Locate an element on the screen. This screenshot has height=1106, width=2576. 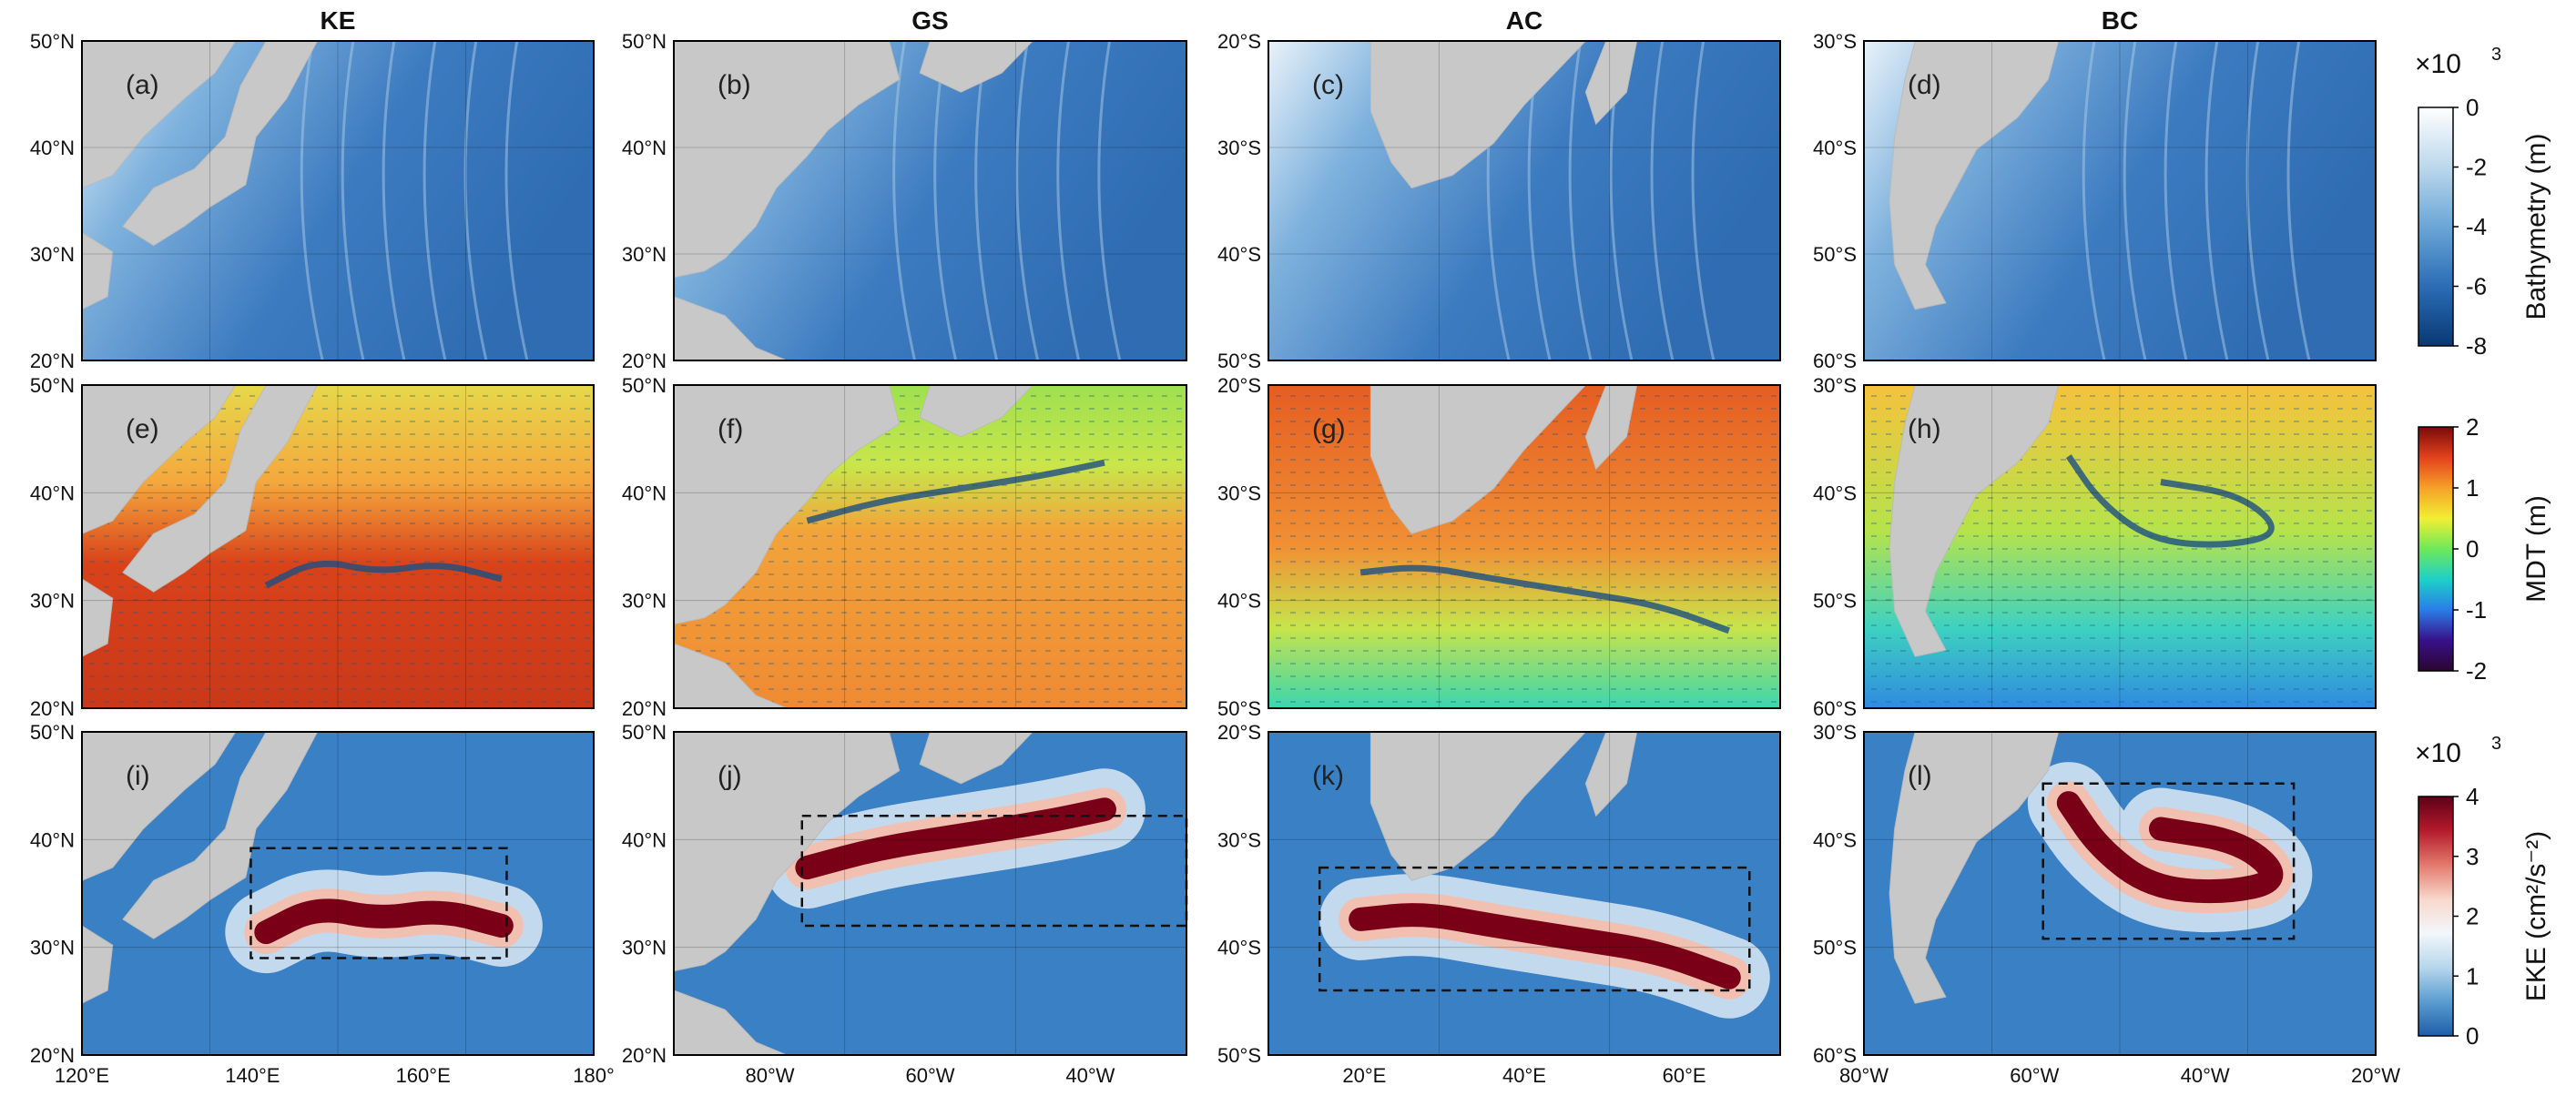
map-panel-7: (h) 30°S 40°S 50°S 60°S is located at coordinates (2095, 547).